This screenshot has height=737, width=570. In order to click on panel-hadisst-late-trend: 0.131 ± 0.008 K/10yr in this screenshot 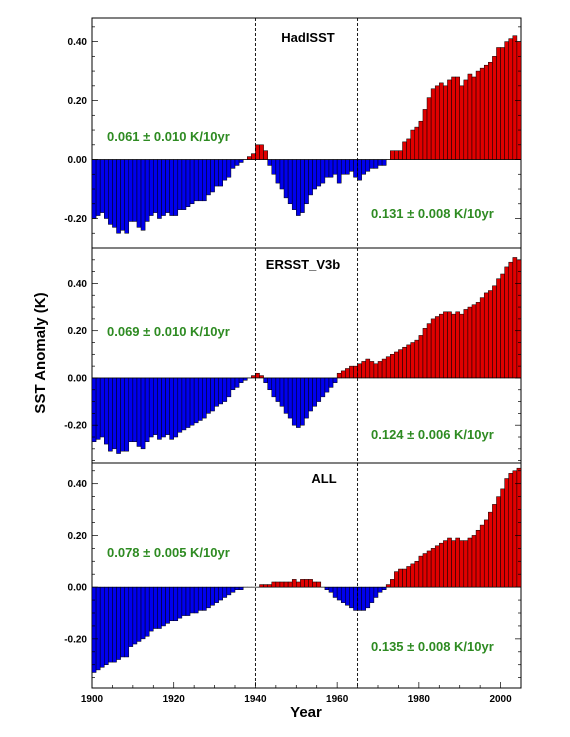, I will do `click(432, 213)`.